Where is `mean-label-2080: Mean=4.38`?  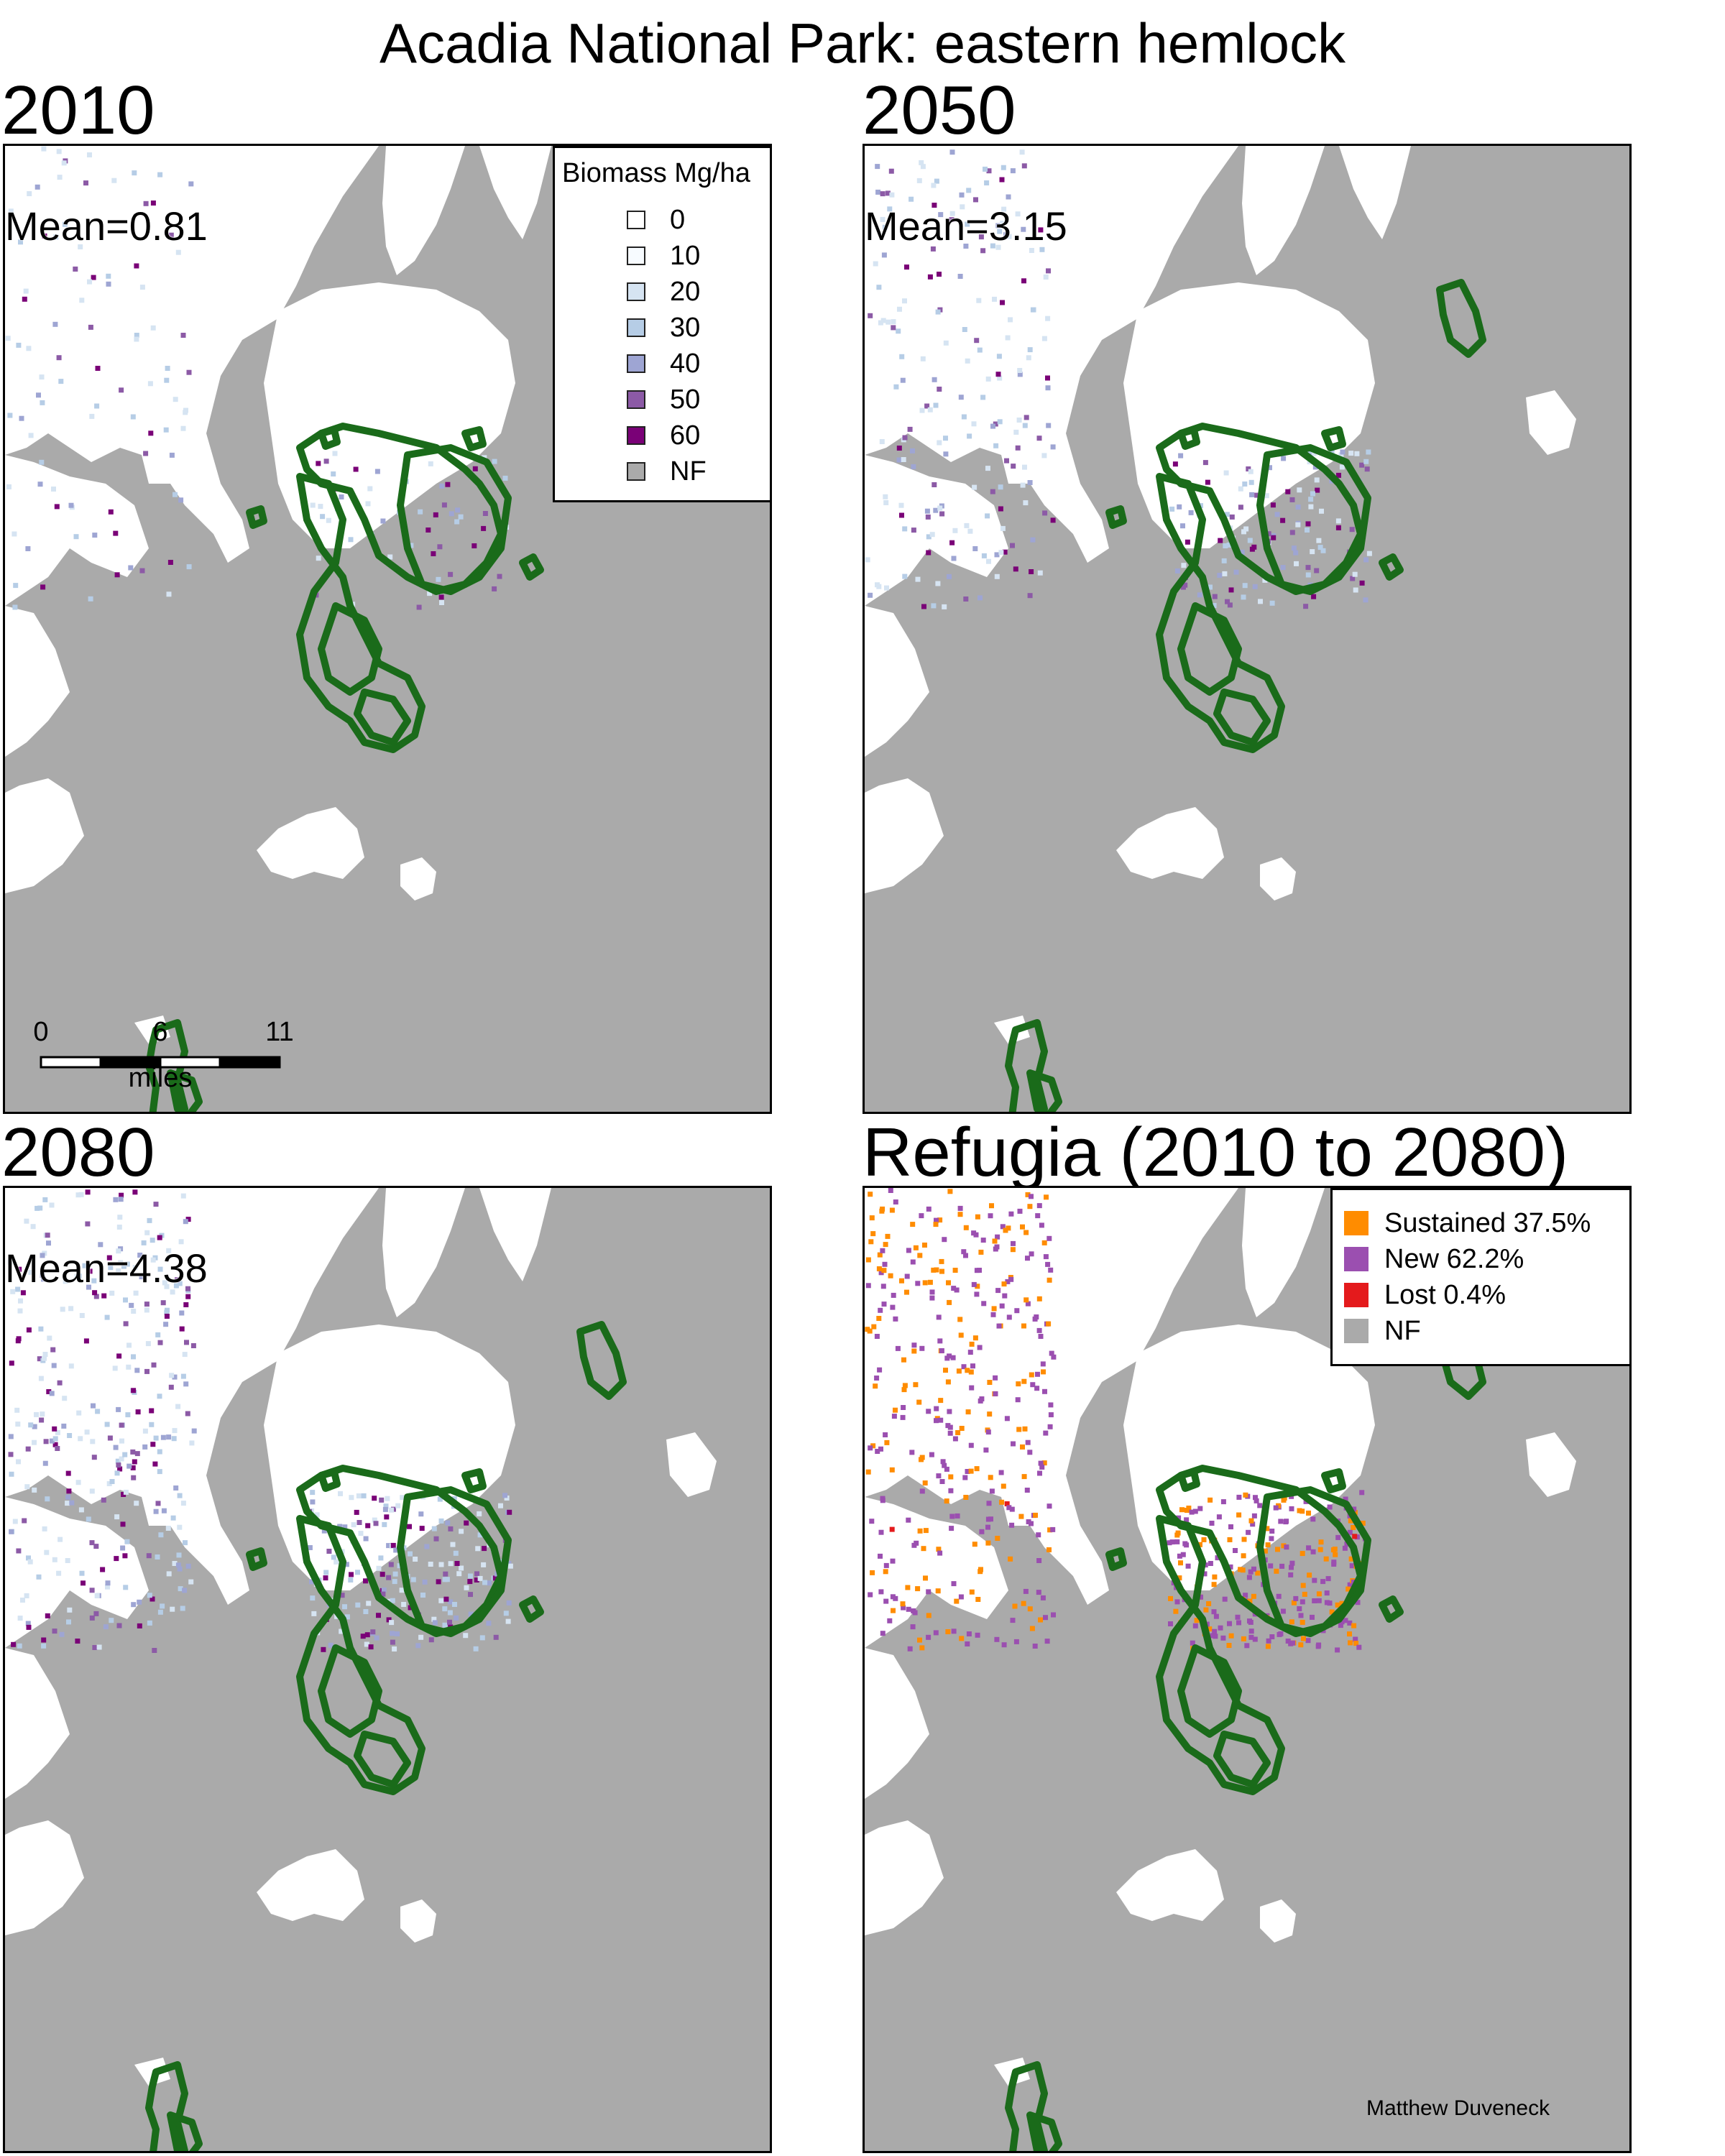 mean-label-2080: Mean=4.38 is located at coordinates (106, 1268).